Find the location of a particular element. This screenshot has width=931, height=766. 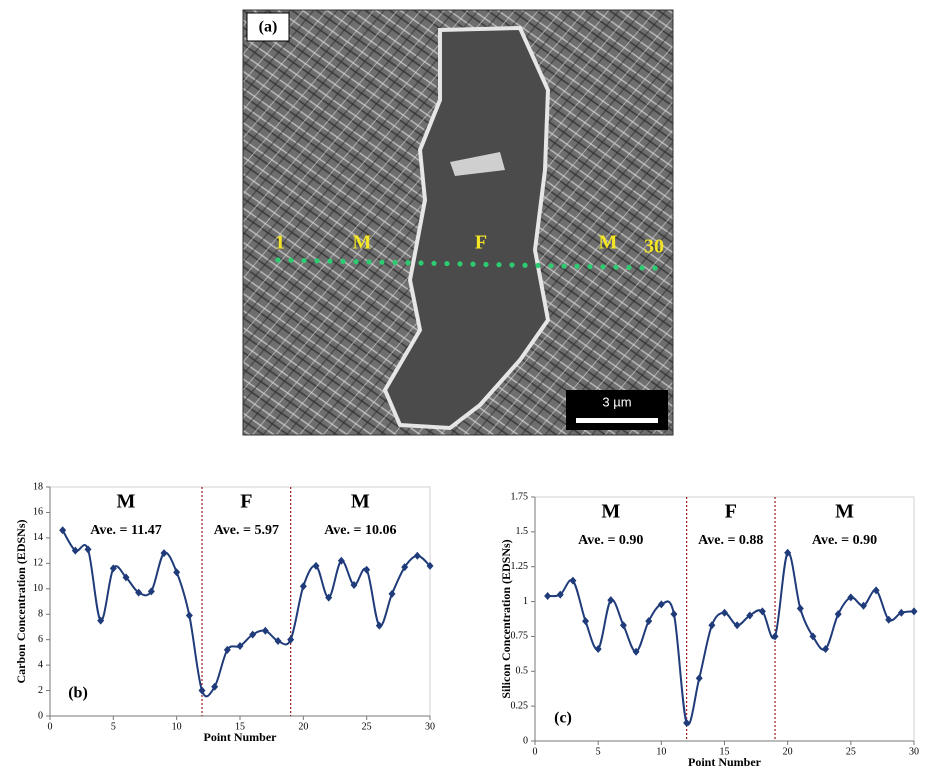

panel-label: (b) is located at coordinates (78, 693).